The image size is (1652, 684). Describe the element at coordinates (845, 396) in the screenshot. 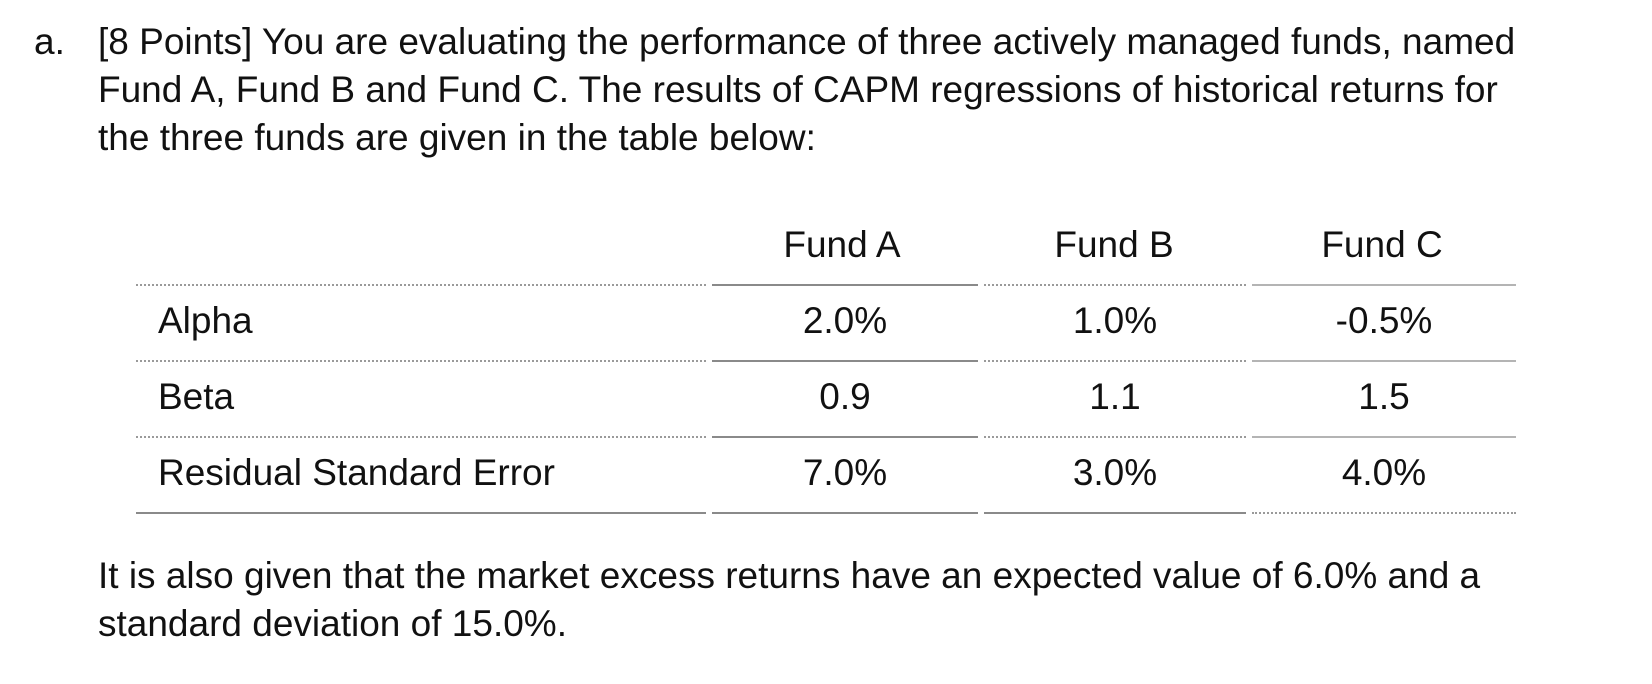

I see `cell-fund-a: 0.9` at that location.